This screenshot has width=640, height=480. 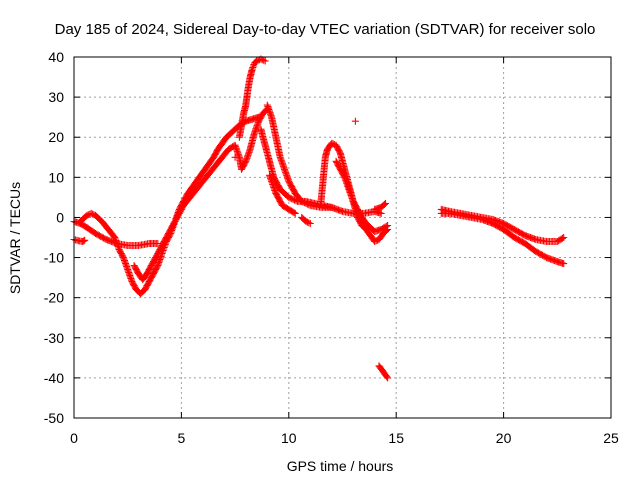 I want to click on y-tick-label: 10, so click(x=56, y=177).